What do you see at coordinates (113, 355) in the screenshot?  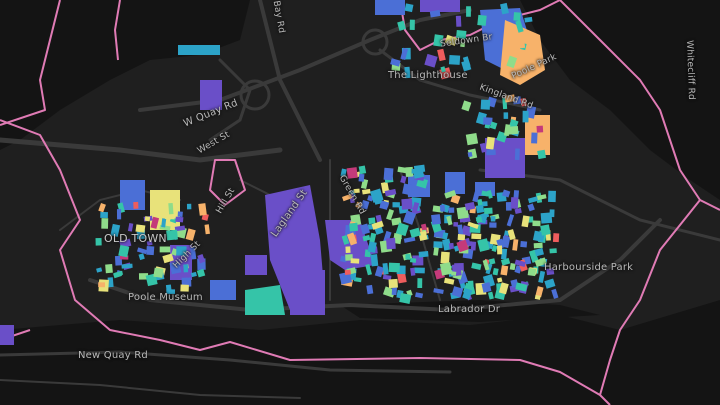 I see `label-new-quay-rd: New Quay Rd` at bounding box center [113, 355].